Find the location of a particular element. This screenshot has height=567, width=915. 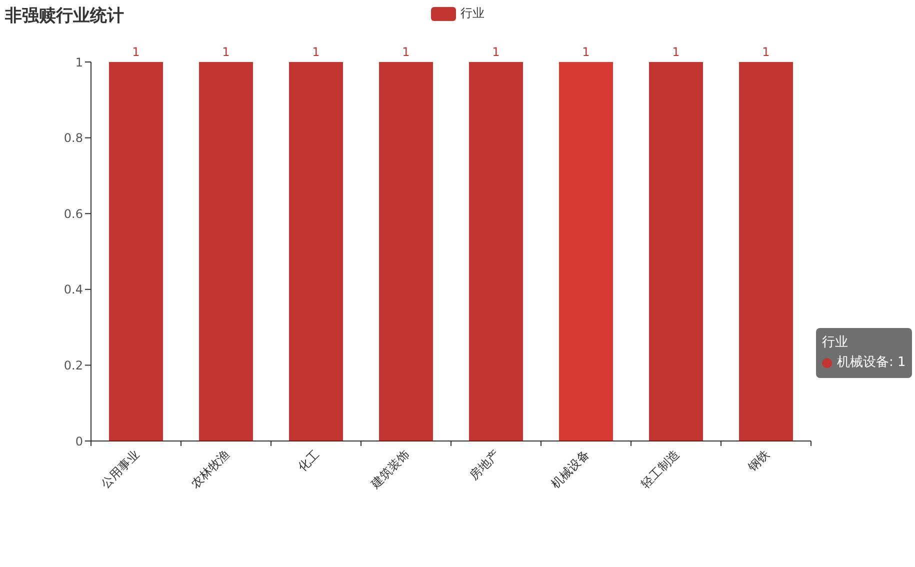

y-tick-label: 0.2 is located at coordinates (73, 365).